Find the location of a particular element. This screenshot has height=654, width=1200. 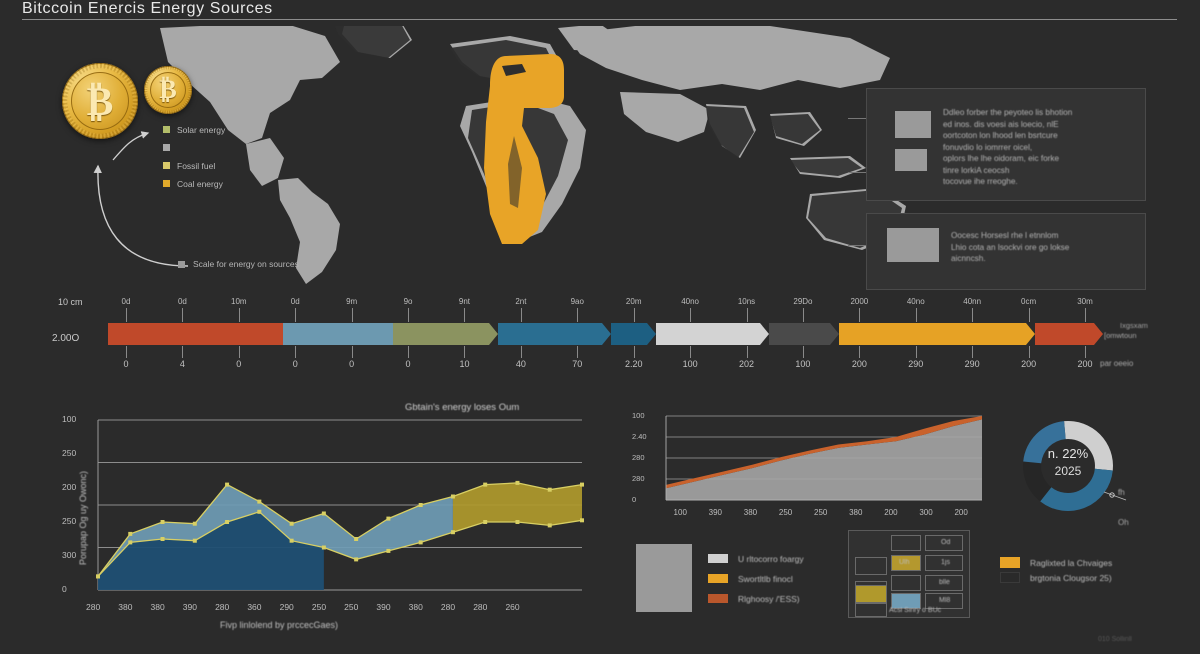

donut-slice-dark is located at coordinates (1037, 481).